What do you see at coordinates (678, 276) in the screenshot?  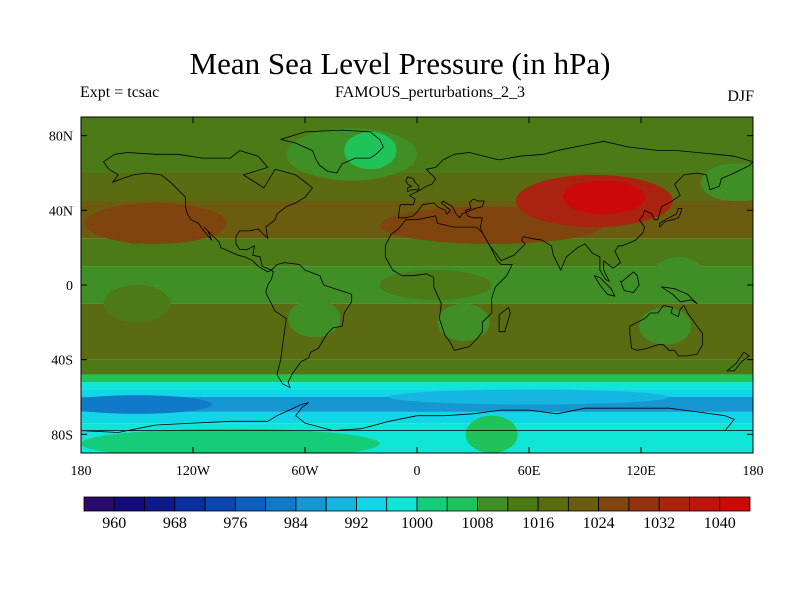 I see `feature-indonesian-low` at bounding box center [678, 276].